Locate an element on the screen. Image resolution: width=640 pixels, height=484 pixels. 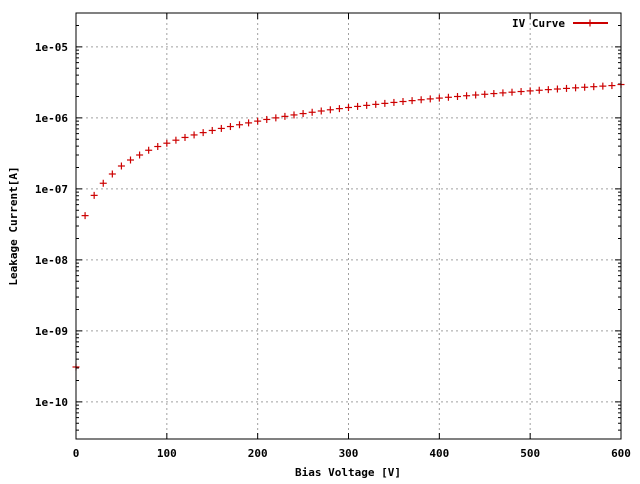
y-tick-label: 1e-08 is located at coordinates (51, 260).